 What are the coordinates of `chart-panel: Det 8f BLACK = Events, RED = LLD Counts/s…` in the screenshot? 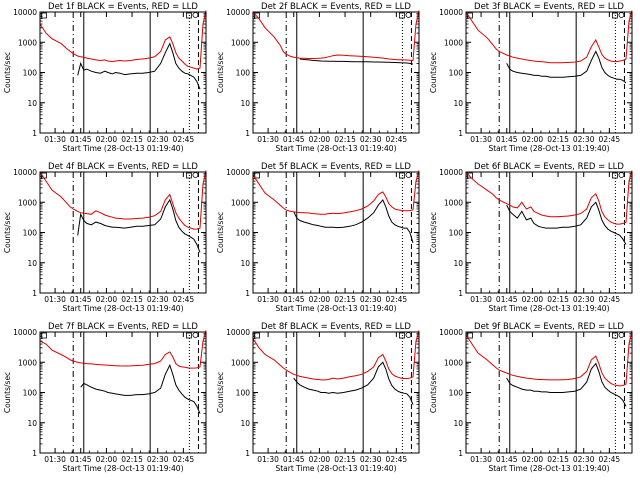 It's located at (318, 397).